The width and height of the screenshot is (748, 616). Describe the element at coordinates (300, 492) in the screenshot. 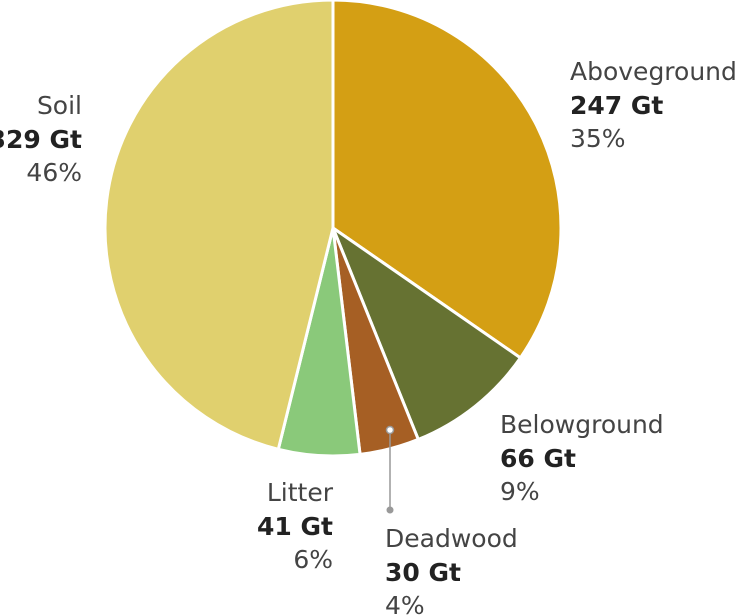

I see `slice-label: Litter` at that location.